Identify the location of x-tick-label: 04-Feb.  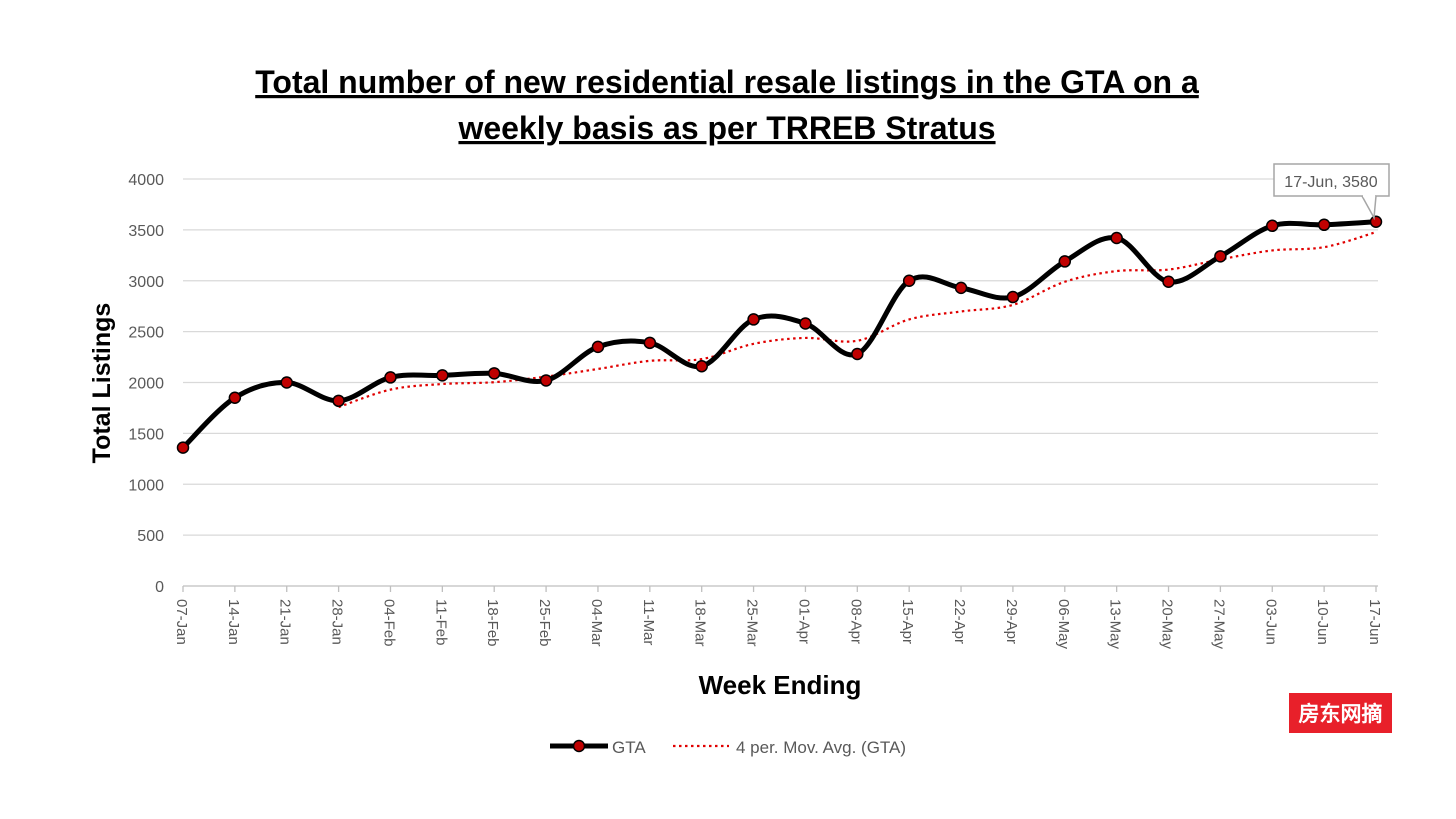
(388, 623).